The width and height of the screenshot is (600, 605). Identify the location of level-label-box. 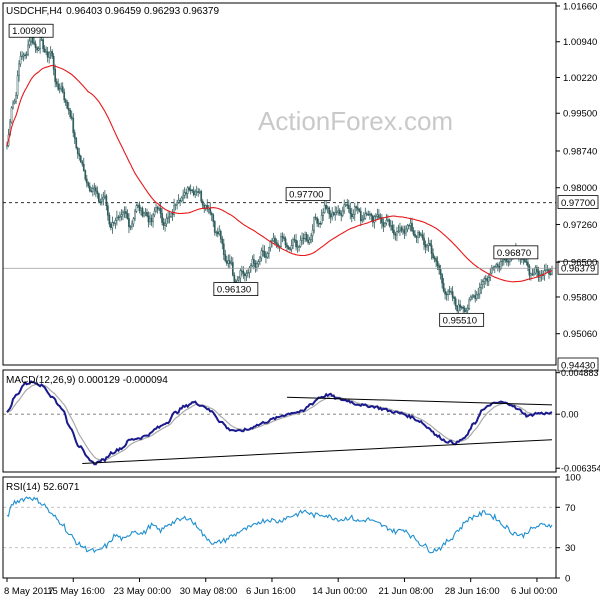
(578, 202).